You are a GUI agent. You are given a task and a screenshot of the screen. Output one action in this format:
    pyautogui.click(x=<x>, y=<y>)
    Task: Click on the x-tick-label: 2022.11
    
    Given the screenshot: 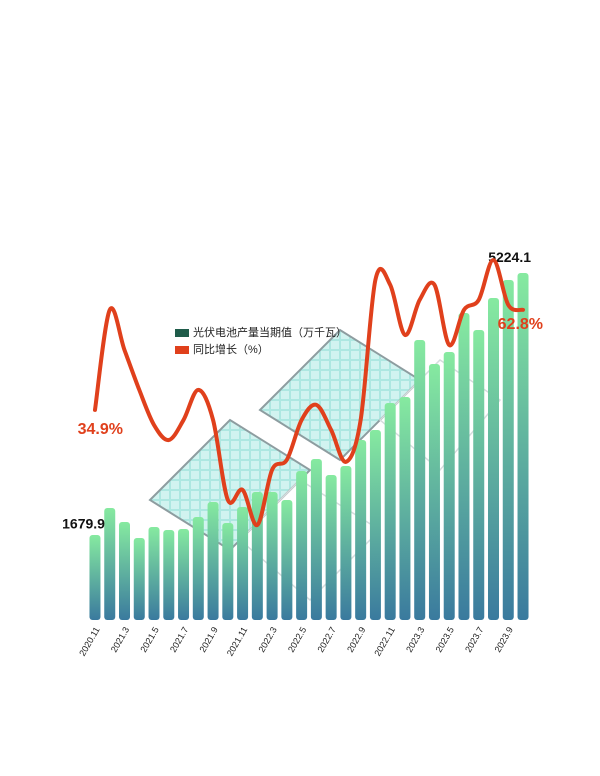 What is the action you would take?
    pyautogui.click(x=384, y=641)
    